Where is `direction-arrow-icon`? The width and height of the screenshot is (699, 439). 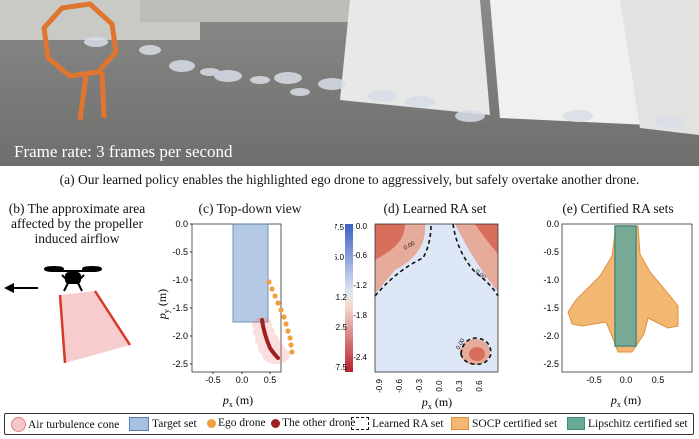 direction-arrow-icon is located at coordinates (21, 288).